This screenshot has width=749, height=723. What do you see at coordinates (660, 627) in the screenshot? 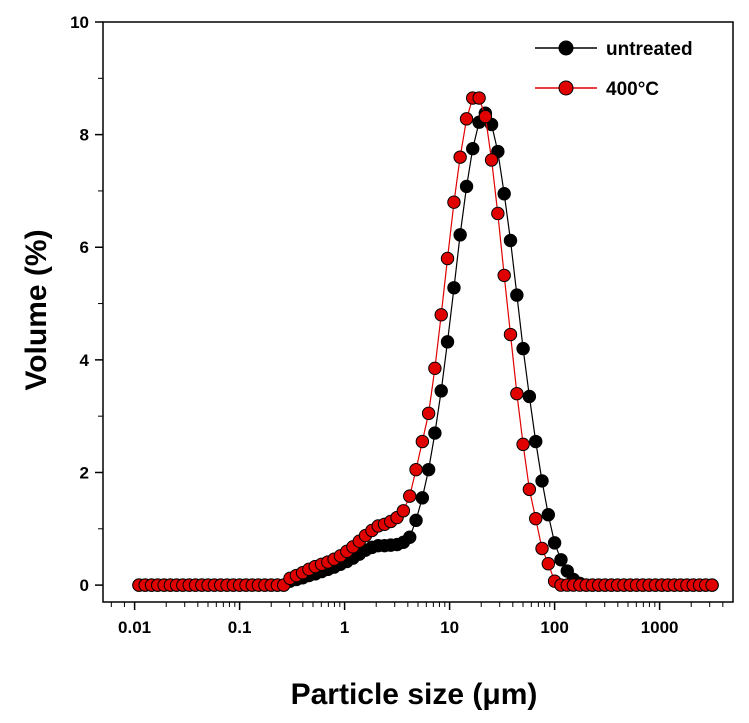
I see `x-tick-label: 1000` at bounding box center [660, 627].